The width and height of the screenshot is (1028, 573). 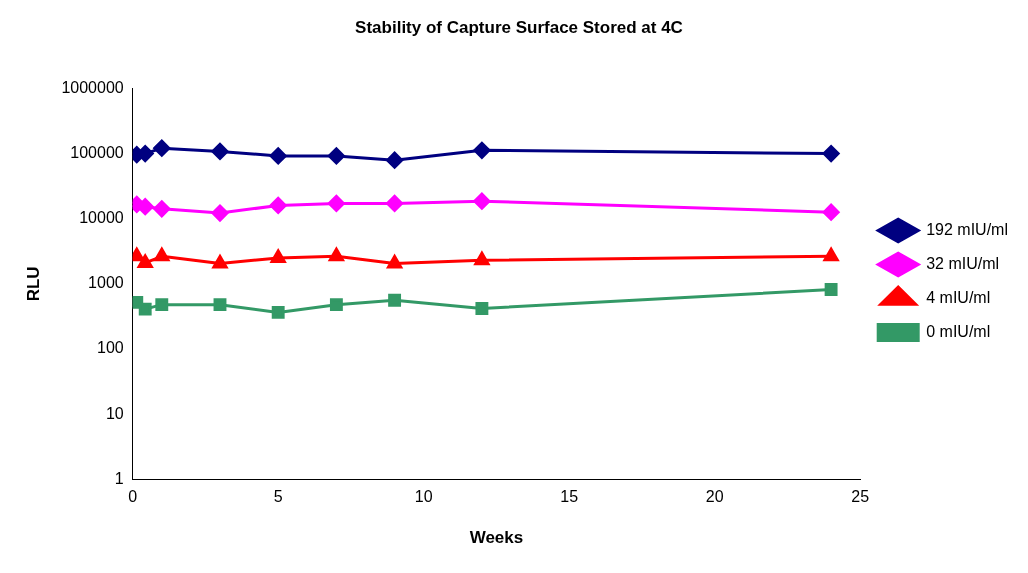 I want to click on x-tick-label: 5, so click(x=278, y=497).